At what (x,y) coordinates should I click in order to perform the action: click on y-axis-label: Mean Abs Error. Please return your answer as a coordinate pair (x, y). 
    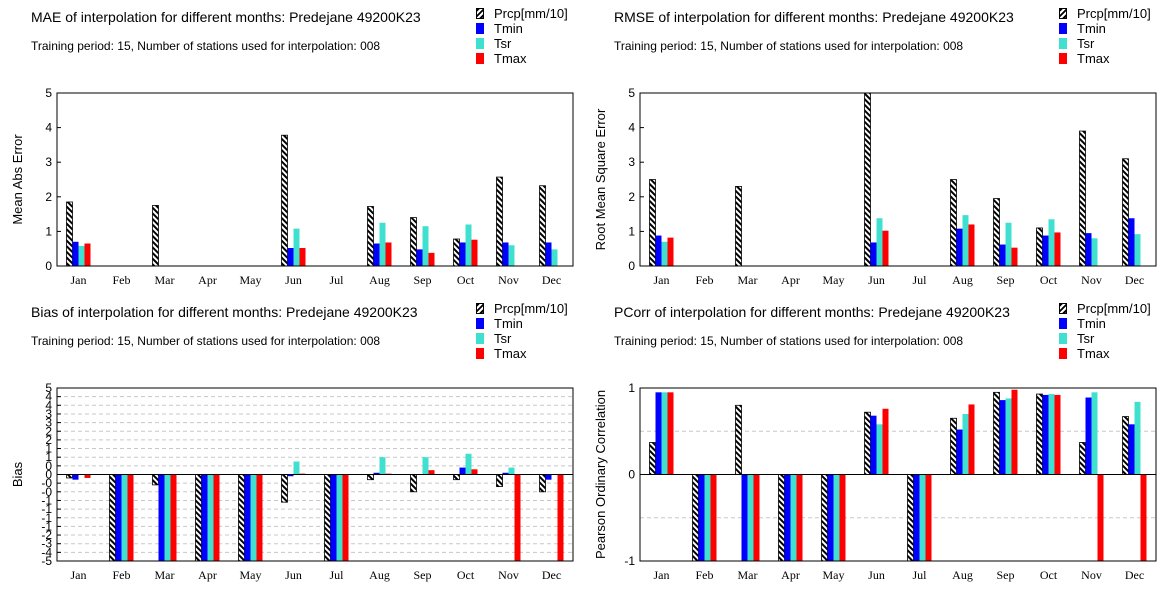
    Looking at the image, I should click on (17, 179).